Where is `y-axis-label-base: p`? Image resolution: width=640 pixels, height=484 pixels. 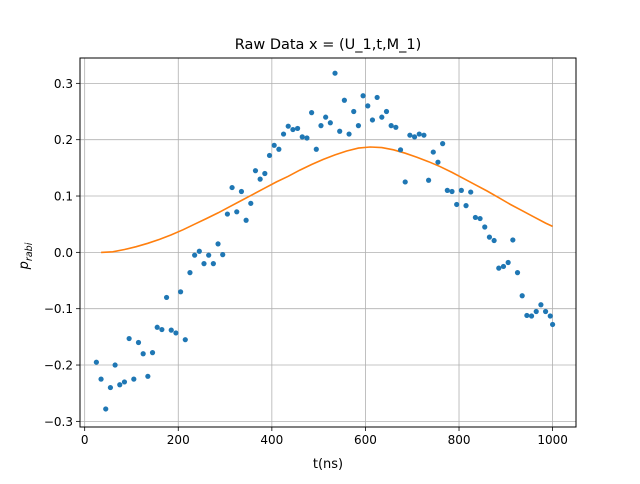 y-axis-label-base: p is located at coordinates (24, 265).